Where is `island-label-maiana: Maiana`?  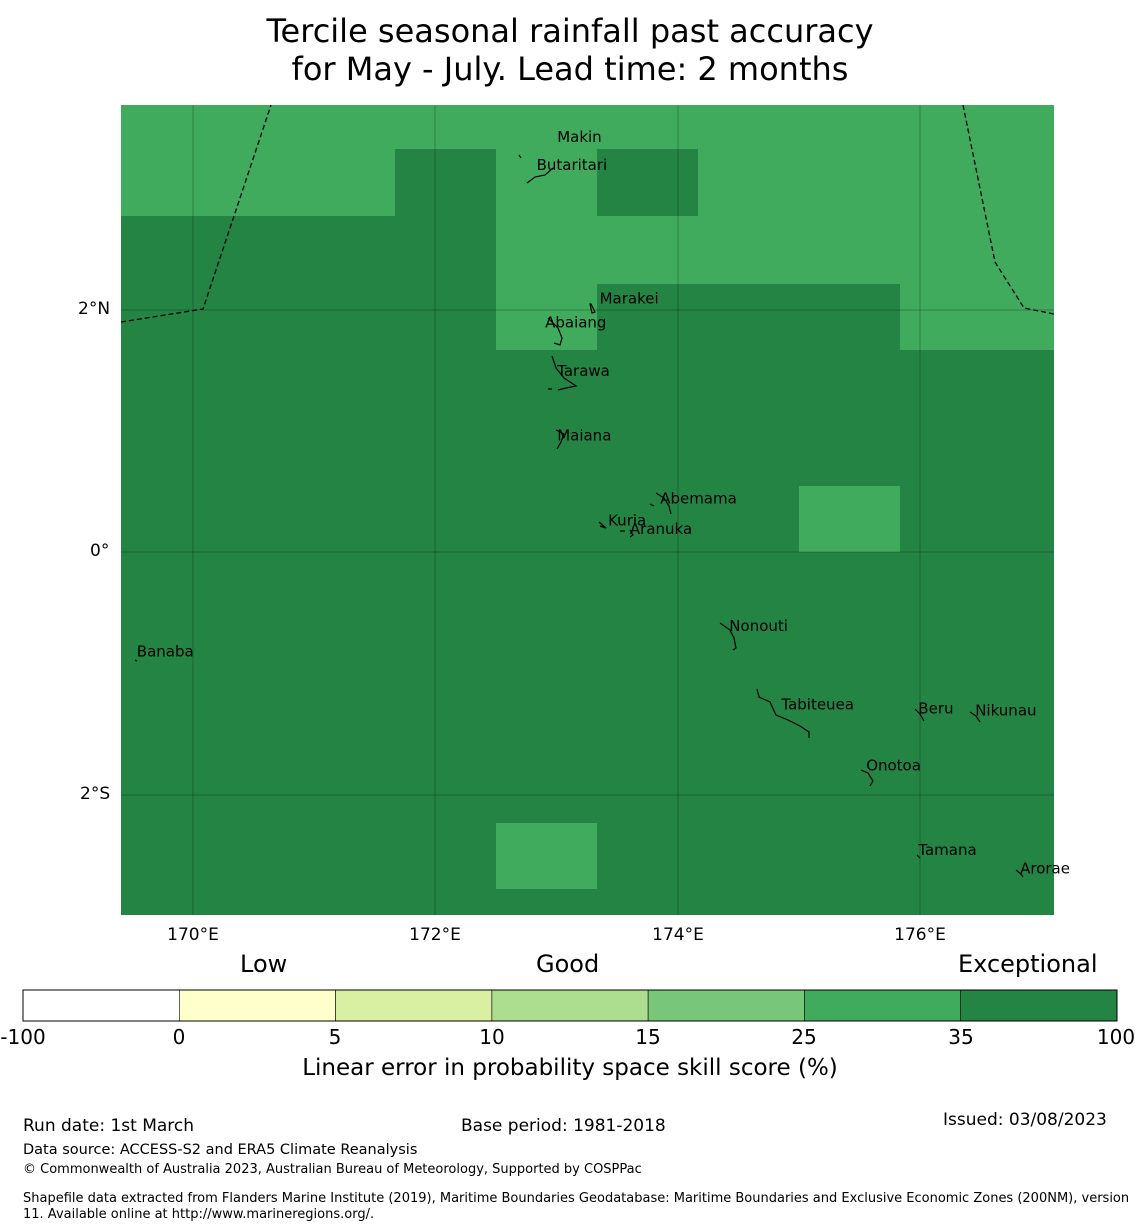
island-label-maiana: Maiana is located at coordinates (584, 435).